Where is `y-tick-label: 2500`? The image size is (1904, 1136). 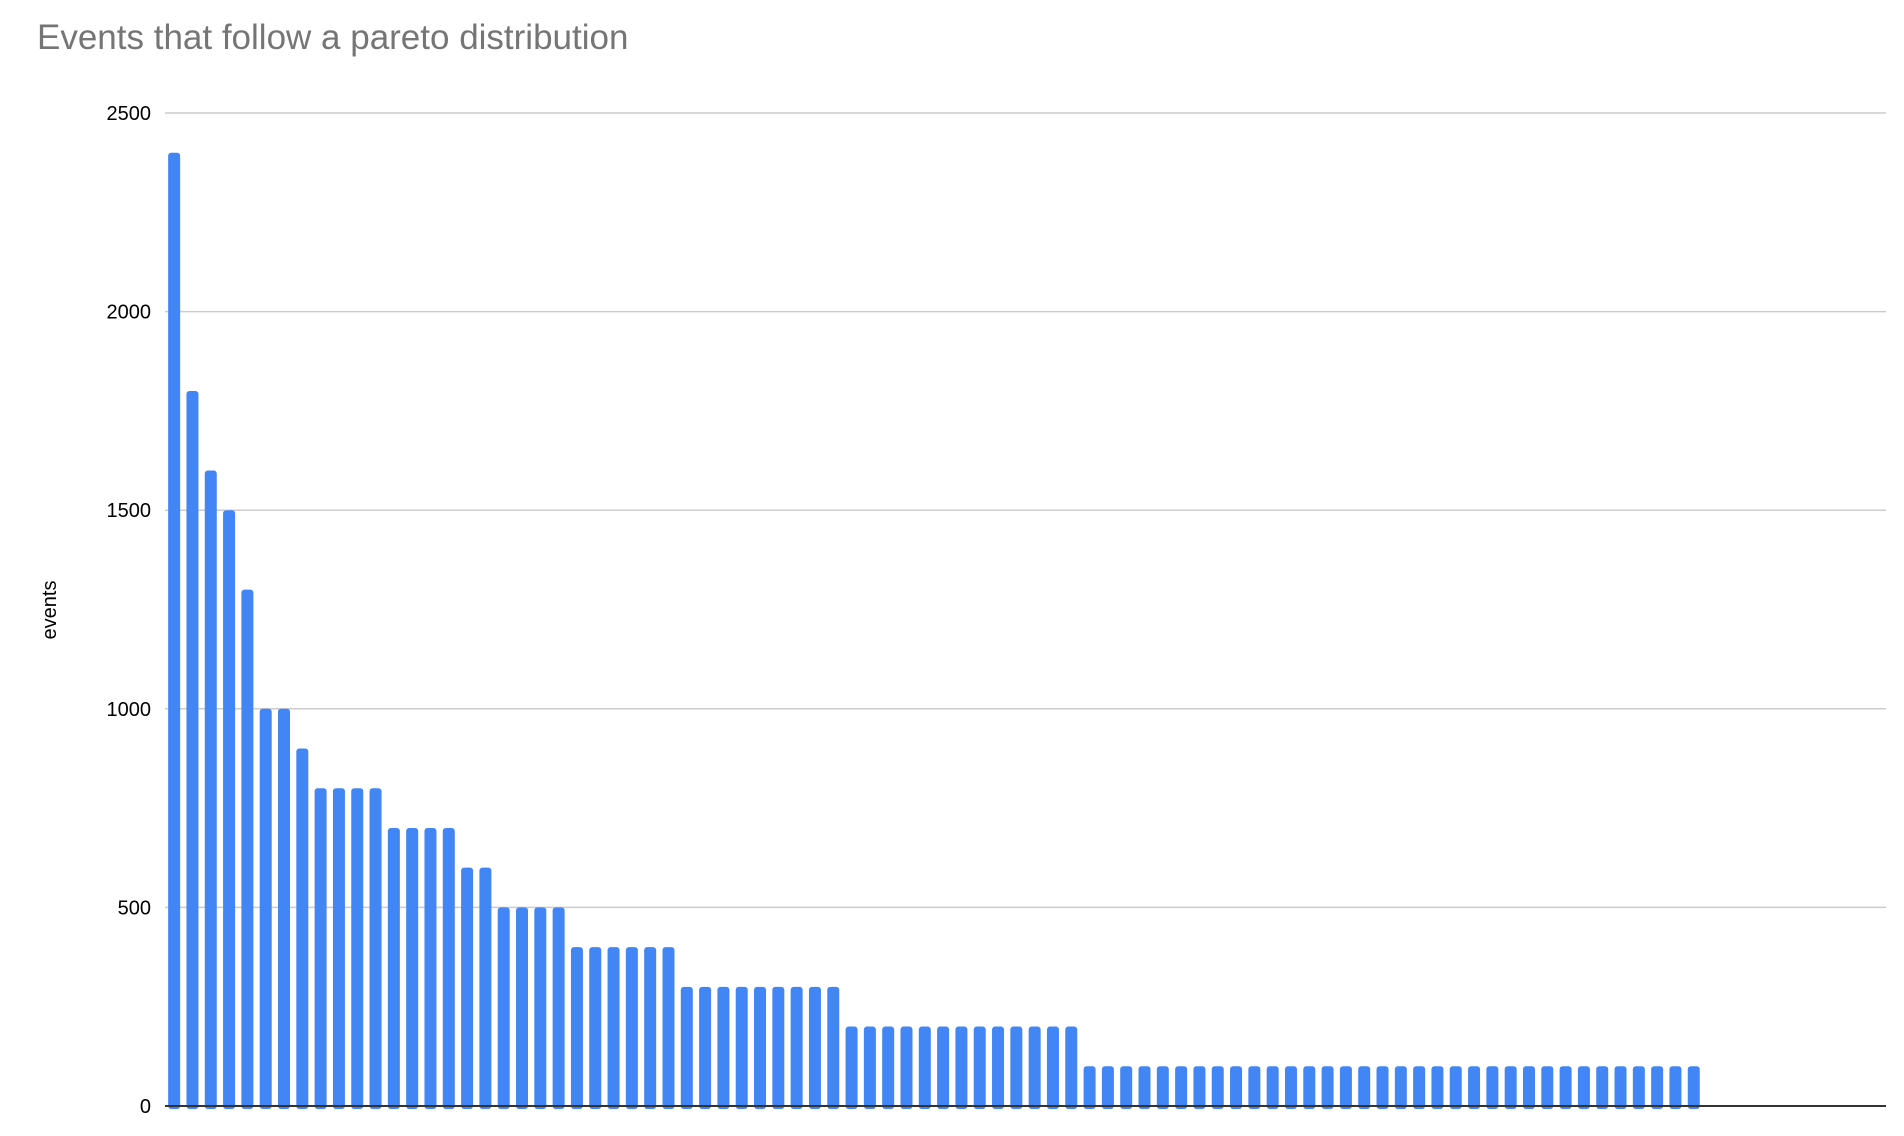
y-tick-label: 2500 is located at coordinates (129, 114).